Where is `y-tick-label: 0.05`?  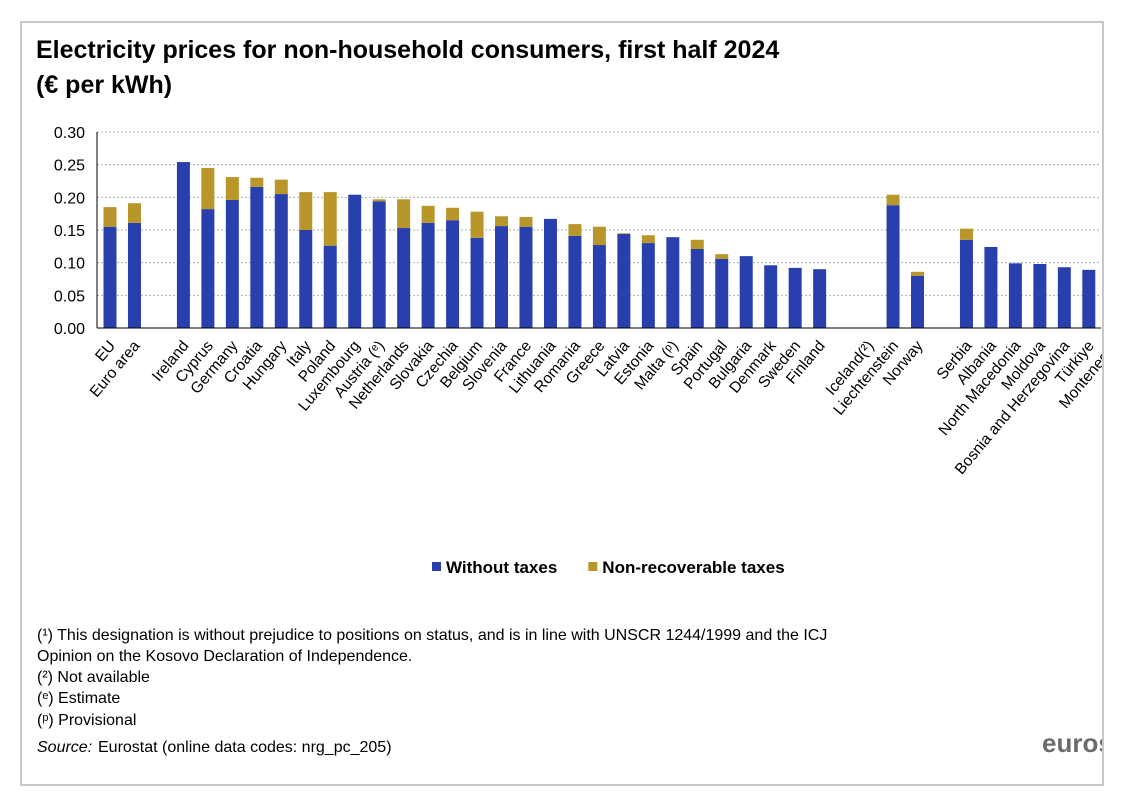 y-tick-label: 0.05 is located at coordinates (69, 296).